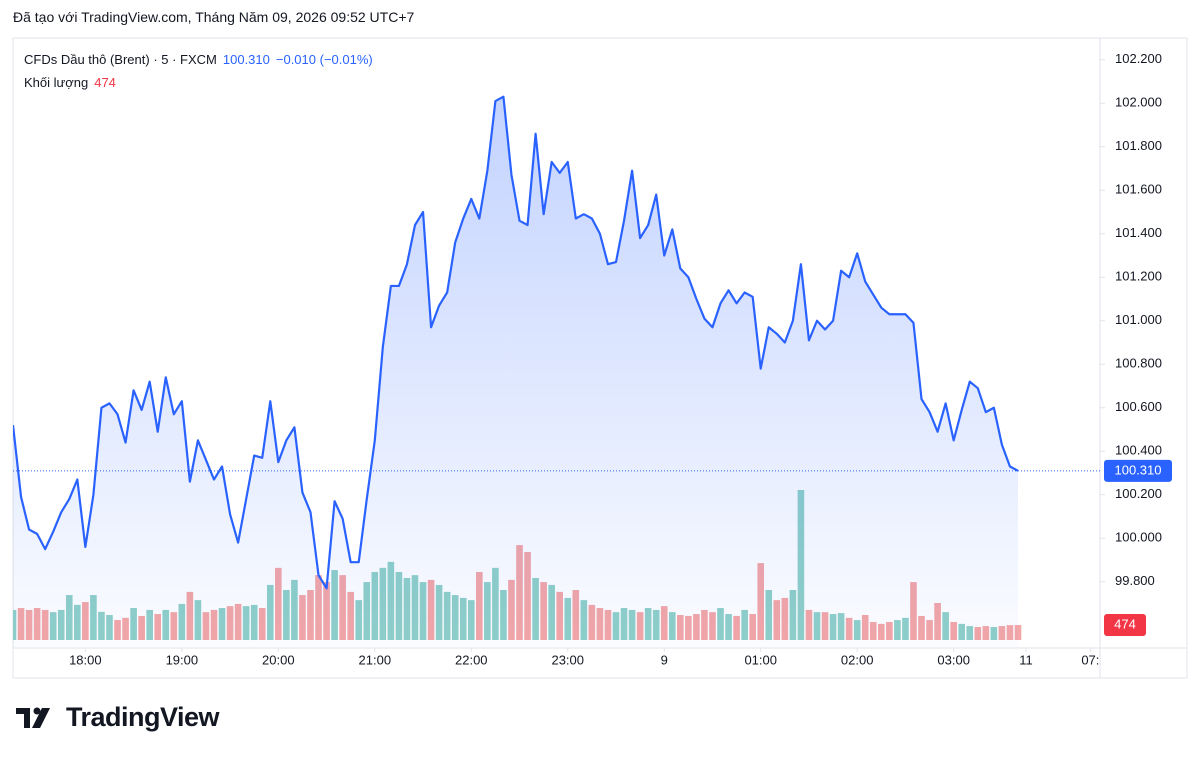 This screenshot has width=1200, height=759. I want to click on x-tick-label: 21:00, so click(375, 659).